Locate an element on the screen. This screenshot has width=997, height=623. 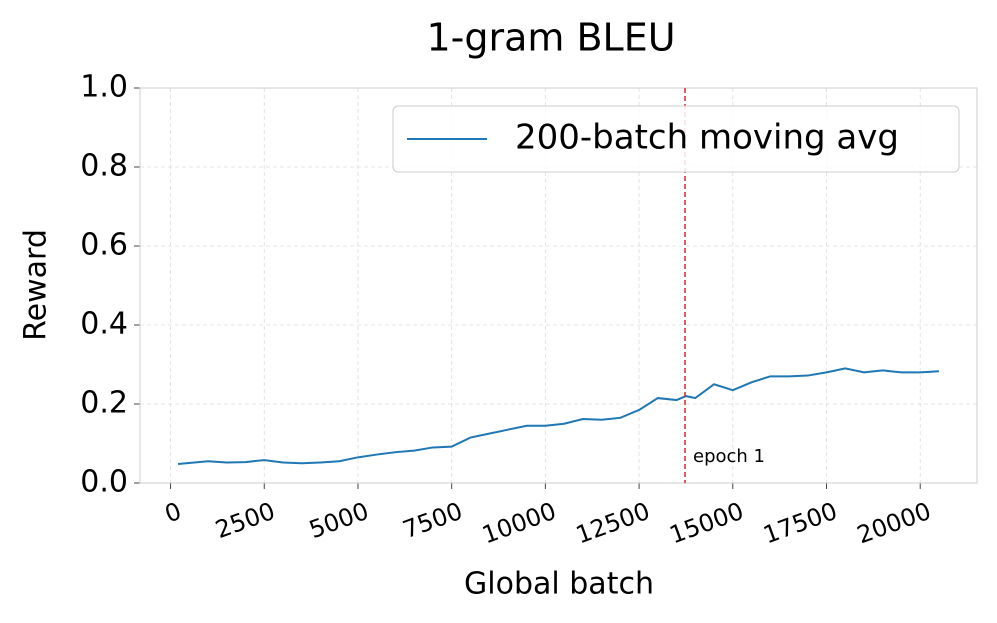
x-tick-label: 20000 is located at coordinates (893, 523).